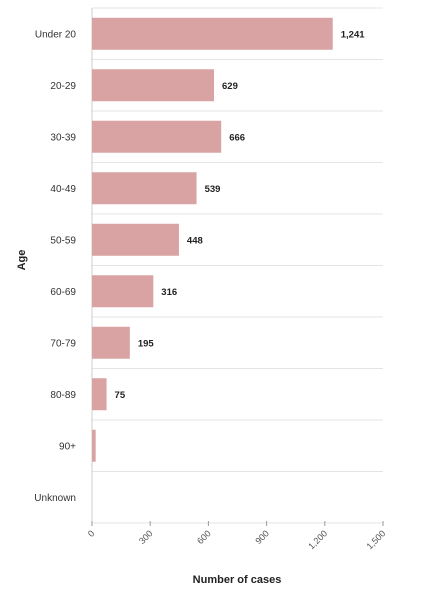 The height and width of the screenshot is (604, 438). I want to click on data-label: 1,241, so click(353, 34).